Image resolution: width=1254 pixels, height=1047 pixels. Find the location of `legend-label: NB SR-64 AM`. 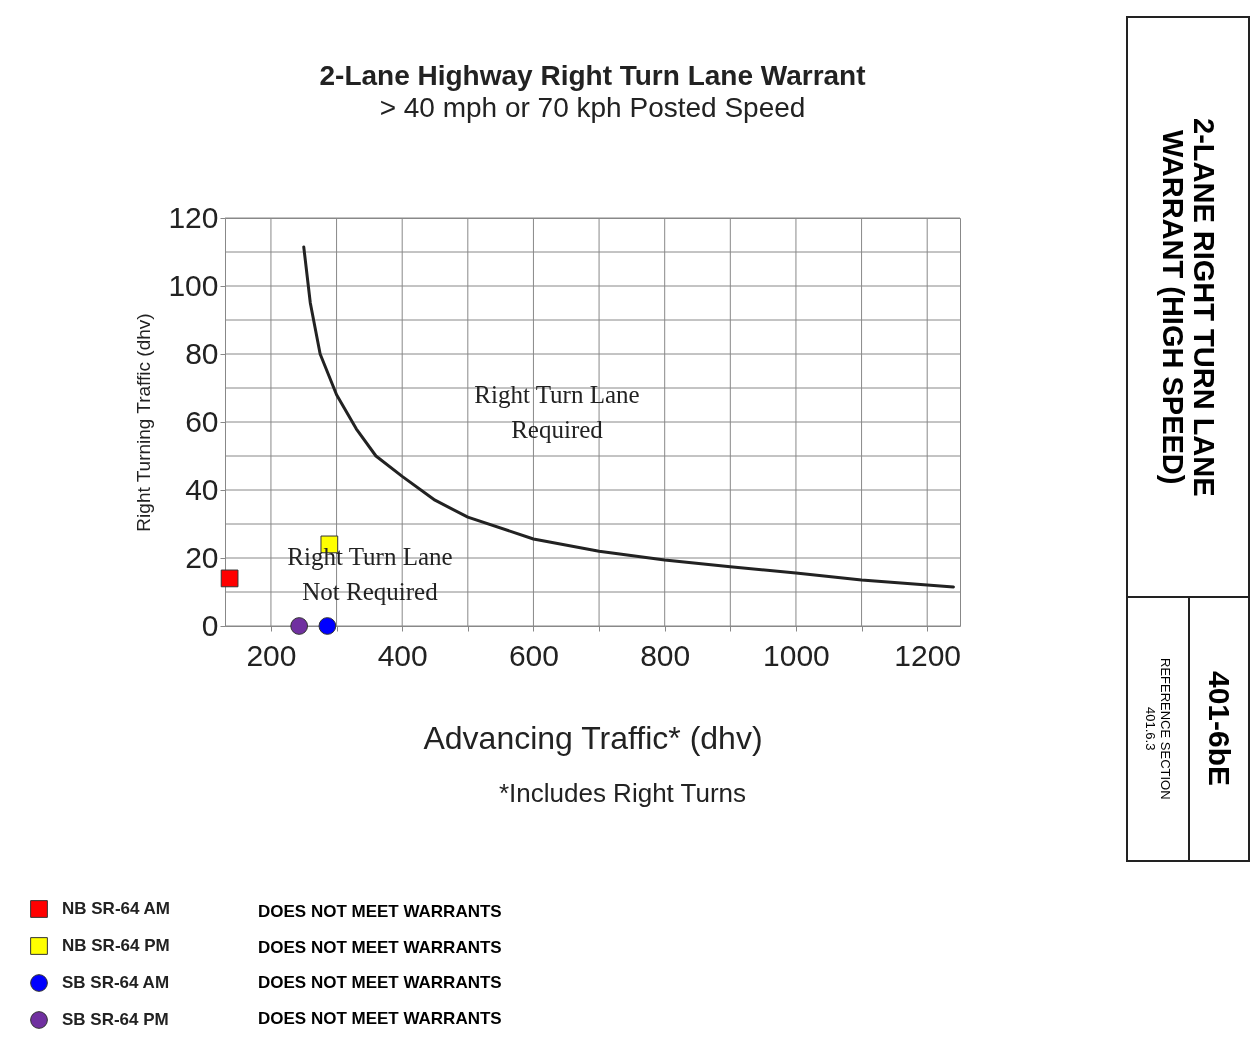

legend-label: NB SR-64 AM is located at coordinates (116, 908).